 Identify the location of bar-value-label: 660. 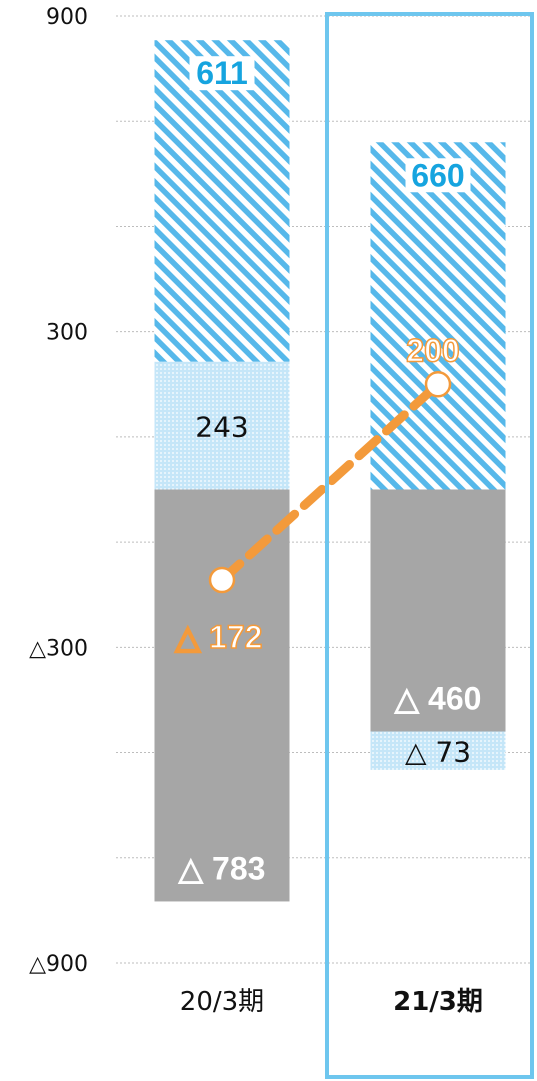
(437, 175).